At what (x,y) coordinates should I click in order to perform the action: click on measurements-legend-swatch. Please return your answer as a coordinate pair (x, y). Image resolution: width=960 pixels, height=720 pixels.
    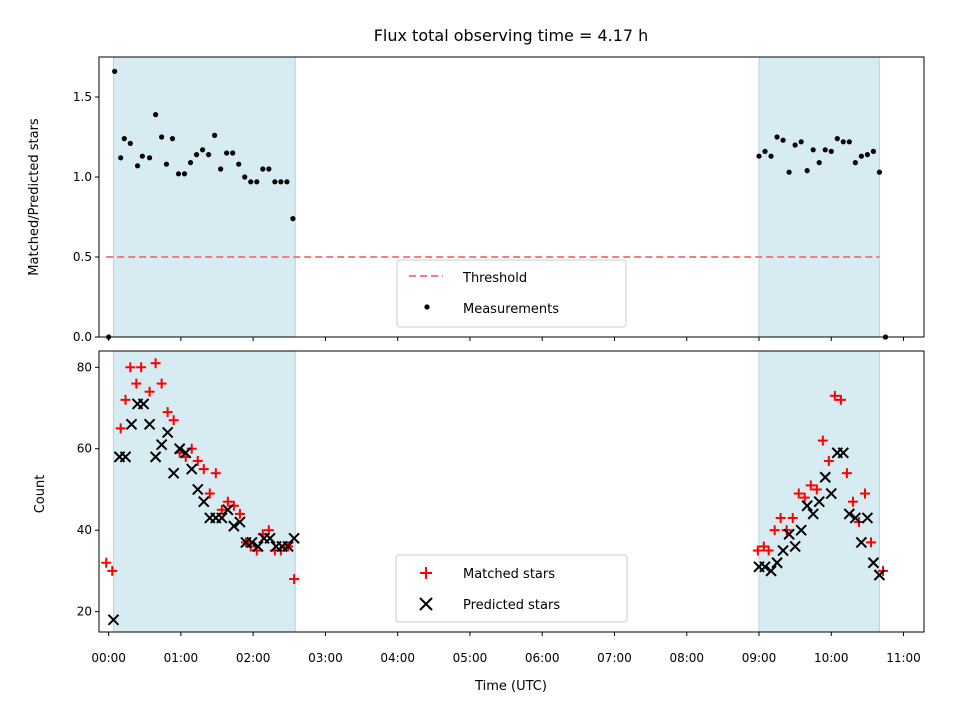
    Looking at the image, I should click on (427, 307).